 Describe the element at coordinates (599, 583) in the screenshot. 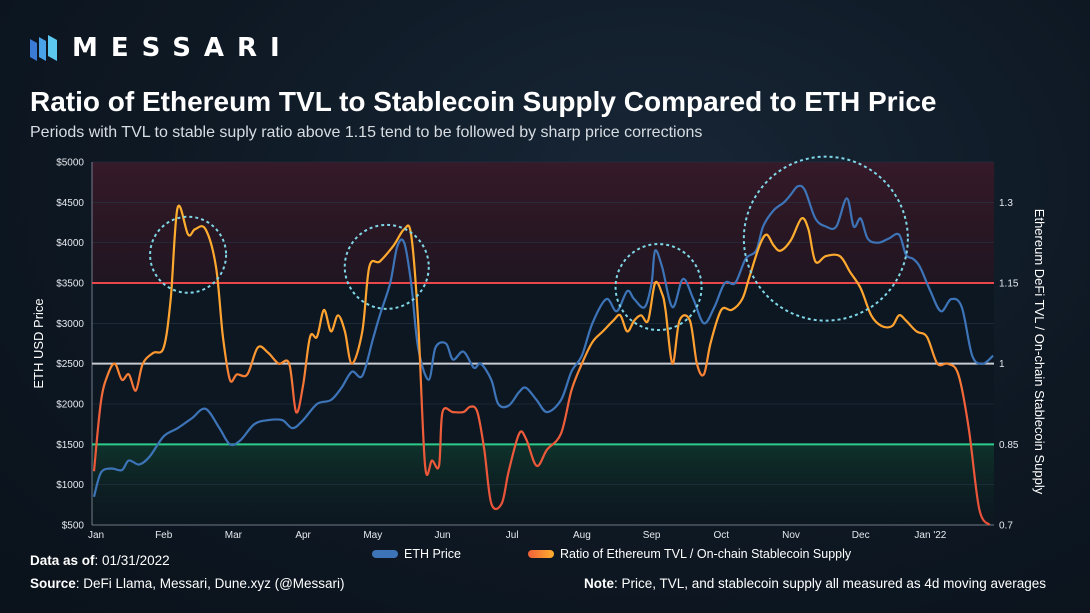

I see `note-label: Note` at that location.